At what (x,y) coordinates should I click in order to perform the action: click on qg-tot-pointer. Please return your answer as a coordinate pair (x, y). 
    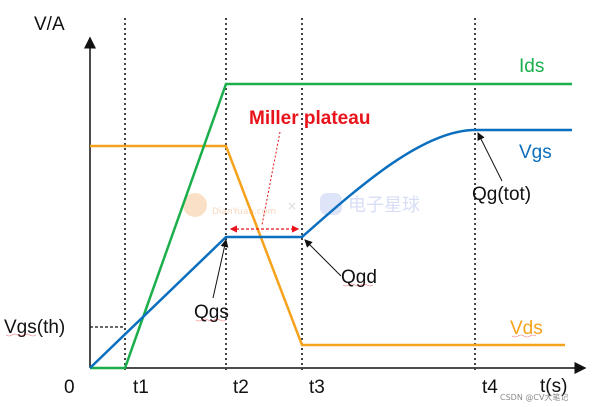
    Looking at the image, I should click on (490, 157).